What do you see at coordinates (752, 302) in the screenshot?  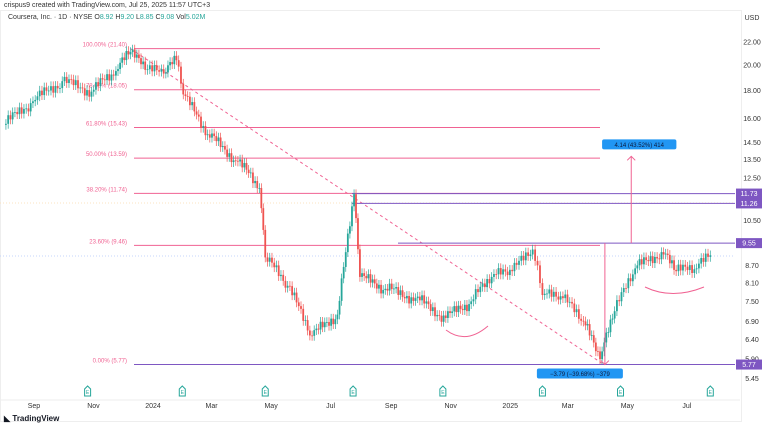 I see `y-tick-label: 7.50` at bounding box center [752, 302].